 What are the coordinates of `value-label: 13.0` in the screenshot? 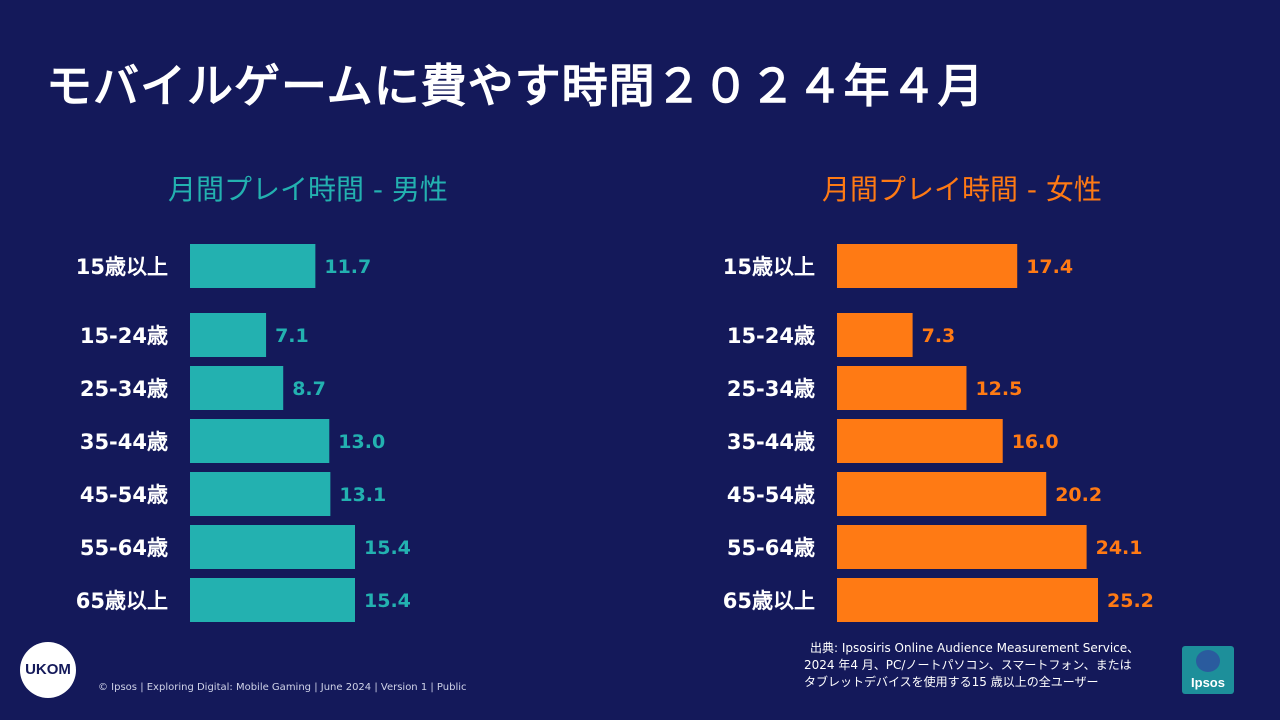 It's located at (361, 442).